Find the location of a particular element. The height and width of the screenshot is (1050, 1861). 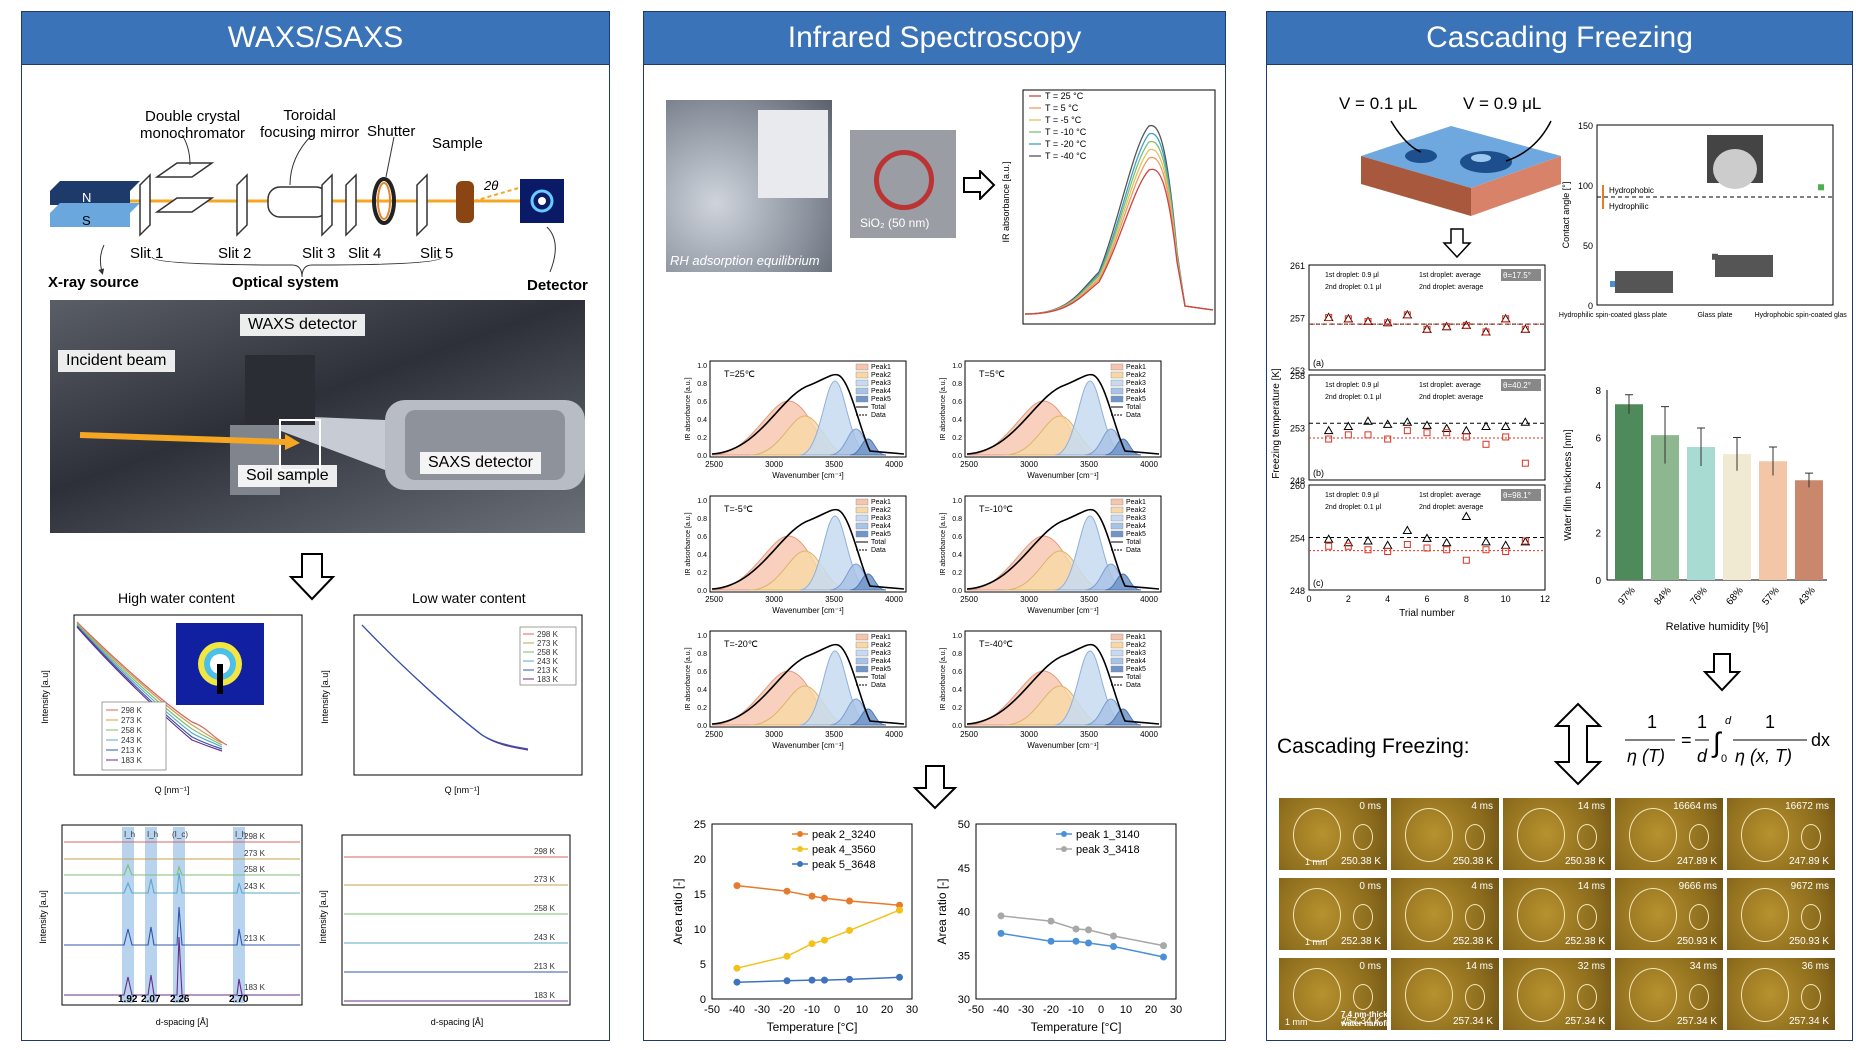

freeze-panel-id: (a) is located at coordinates (1318, 363).